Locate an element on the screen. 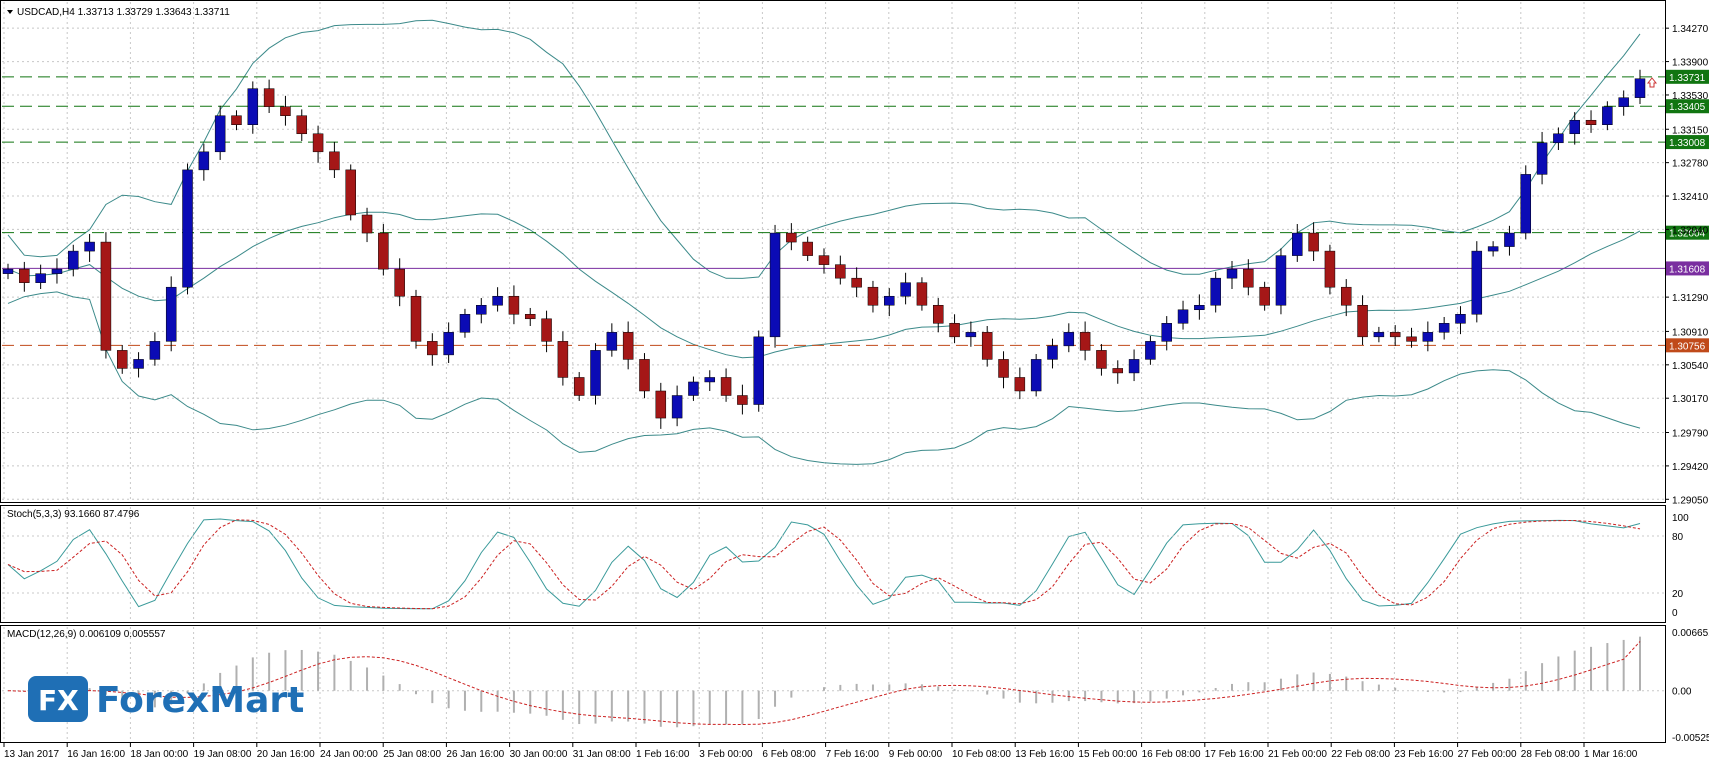 Image resolution: width=1709 pixels, height=763 pixels. time-label: 7 Feb 16:00 is located at coordinates (853, 754).